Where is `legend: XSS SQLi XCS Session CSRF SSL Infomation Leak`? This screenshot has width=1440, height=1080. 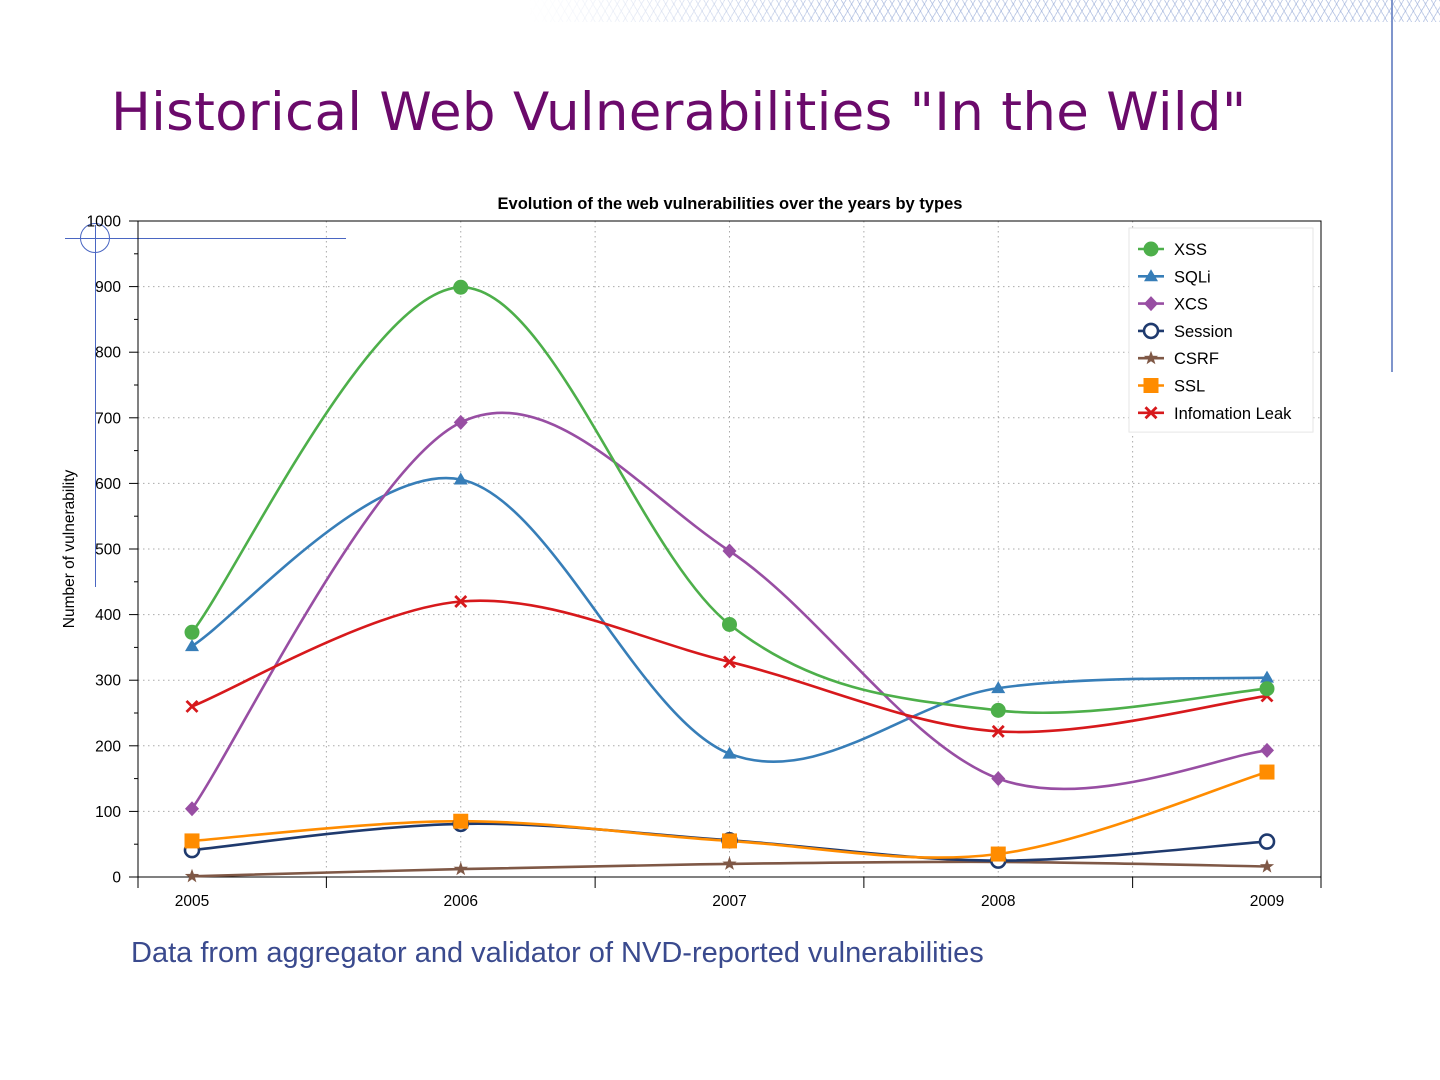
legend: XSS SQLi XCS Session CSRF SSL Infomation Leak is located at coordinates (1221, 330).